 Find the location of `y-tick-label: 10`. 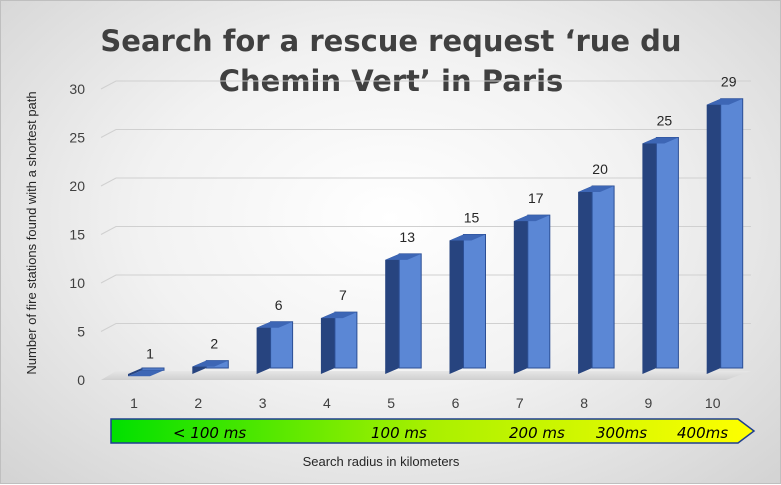

y-tick-label: 10 is located at coordinates (77, 283).